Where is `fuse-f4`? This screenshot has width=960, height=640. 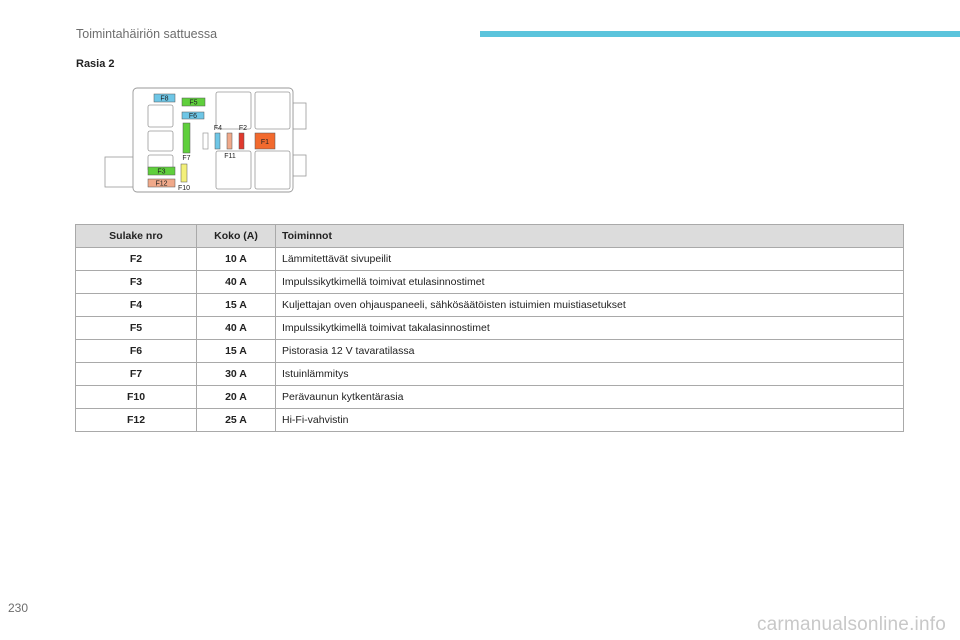
fuse-f4 is located at coordinates (217, 141).